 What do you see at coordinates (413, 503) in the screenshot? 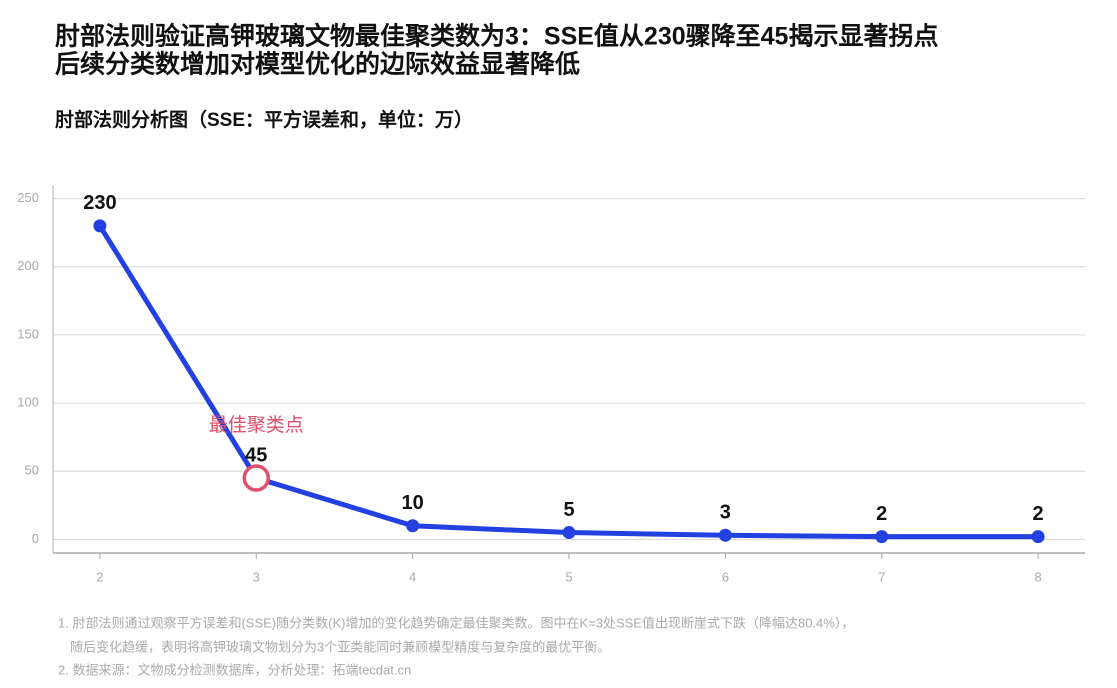
I see `data-label: 10` at bounding box center [413, 503].